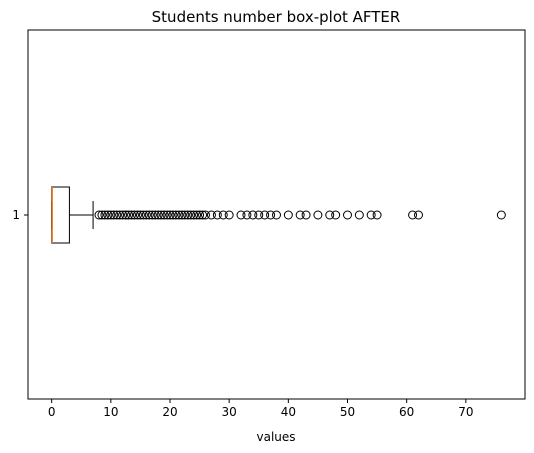 This screenshot has height=453, width=534. What do you see at coordinates (406, 412) in the screenshot?
I see `x-tick-label: 60` at bounding box center [406, 412].